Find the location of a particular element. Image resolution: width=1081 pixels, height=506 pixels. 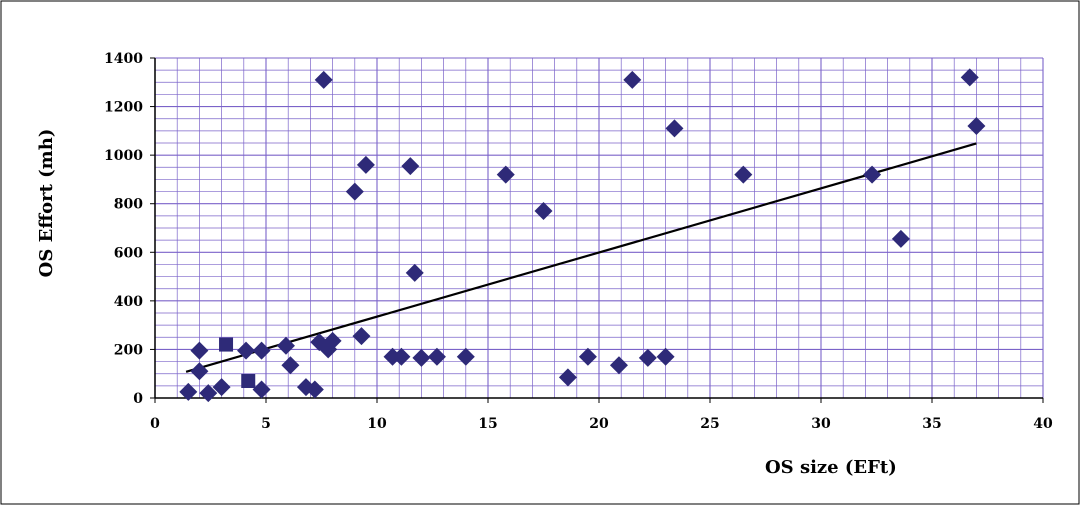

x-tick-label: 20 is located at coordinates (599, 424).